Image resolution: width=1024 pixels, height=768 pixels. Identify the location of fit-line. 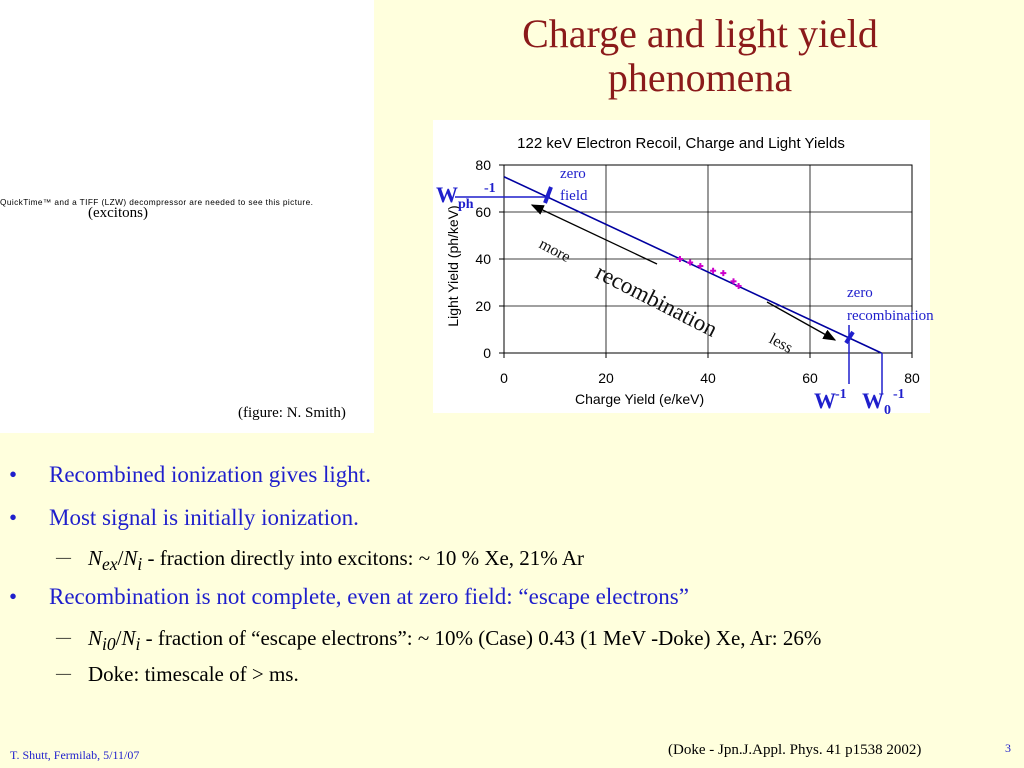
(692, 265).